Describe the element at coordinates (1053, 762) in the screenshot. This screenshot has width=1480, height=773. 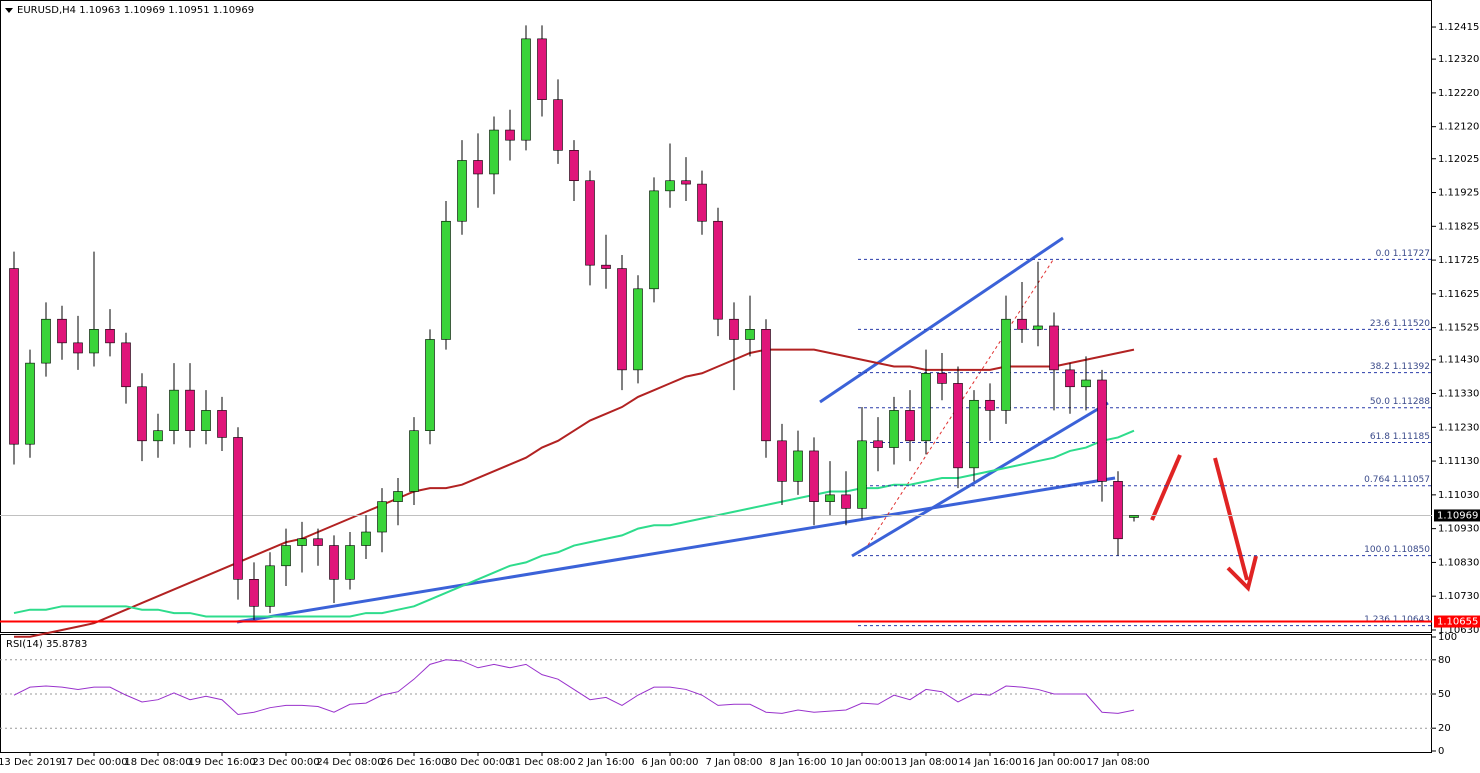
I see `x-tick-label: 16 Jan 00:00` at that location.